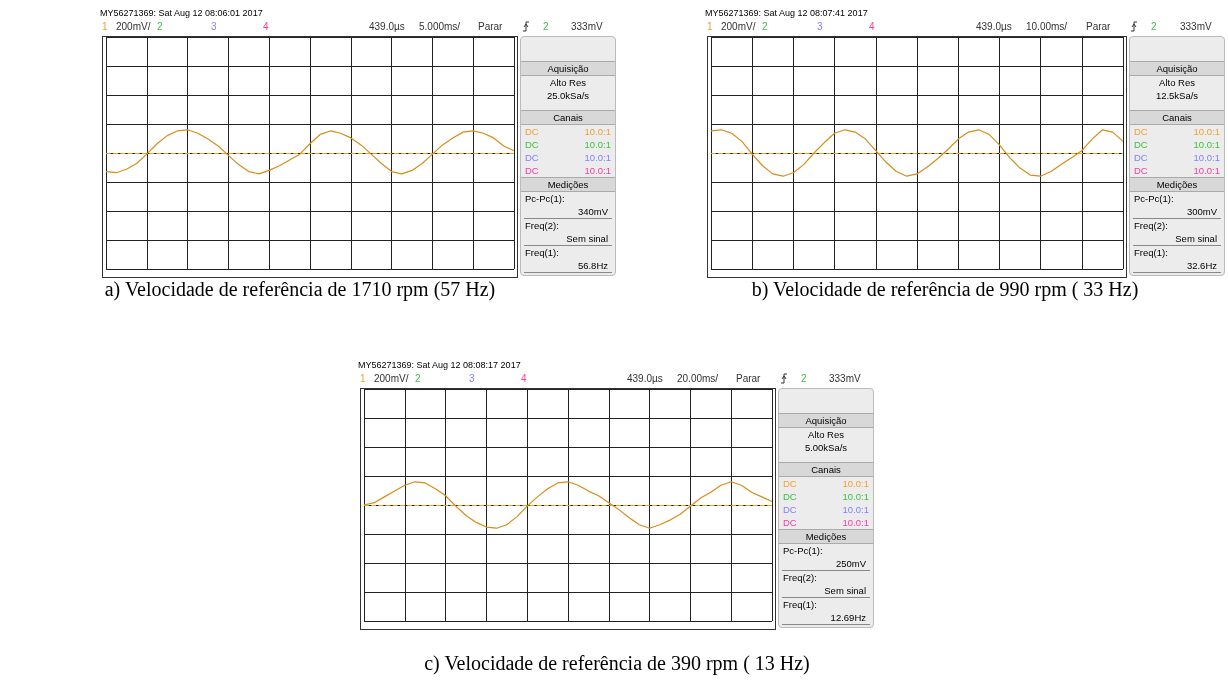  Describe the element at coordinates (1177, 266) in the screenshot. I see `text: 32.6Hz` at that location.